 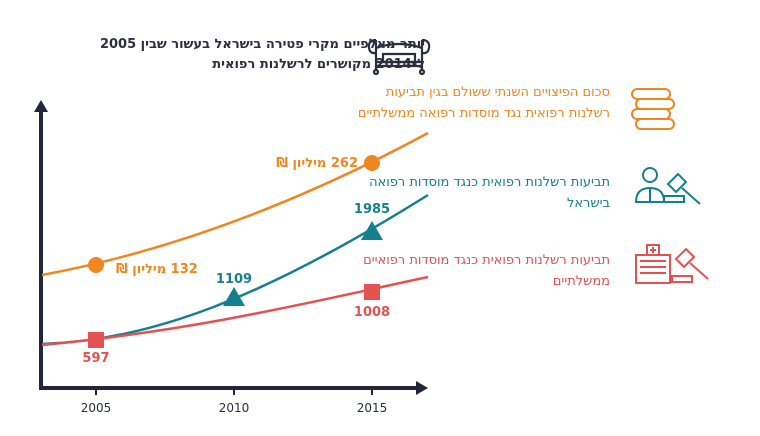 I want to click on data-label: 597, so click(x=95, y=358).